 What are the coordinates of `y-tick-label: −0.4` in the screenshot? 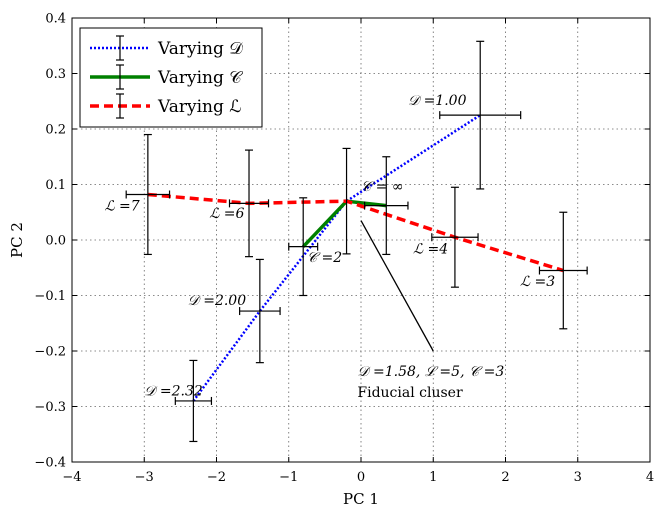 It's located at (50, 463).